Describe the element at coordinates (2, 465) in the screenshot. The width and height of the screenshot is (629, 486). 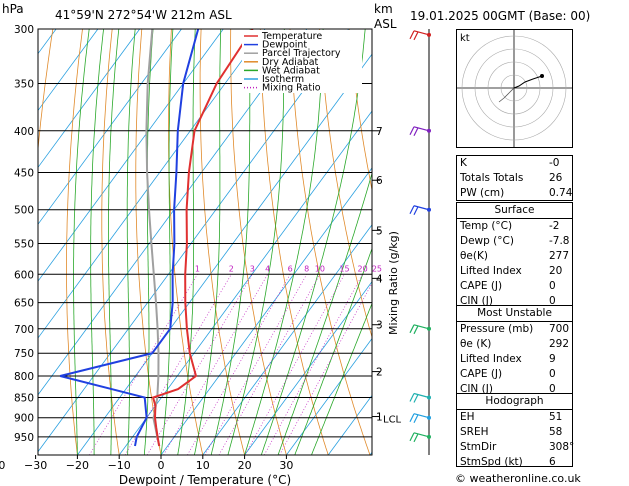
I see `temperature-tick-label: −40` at that location.